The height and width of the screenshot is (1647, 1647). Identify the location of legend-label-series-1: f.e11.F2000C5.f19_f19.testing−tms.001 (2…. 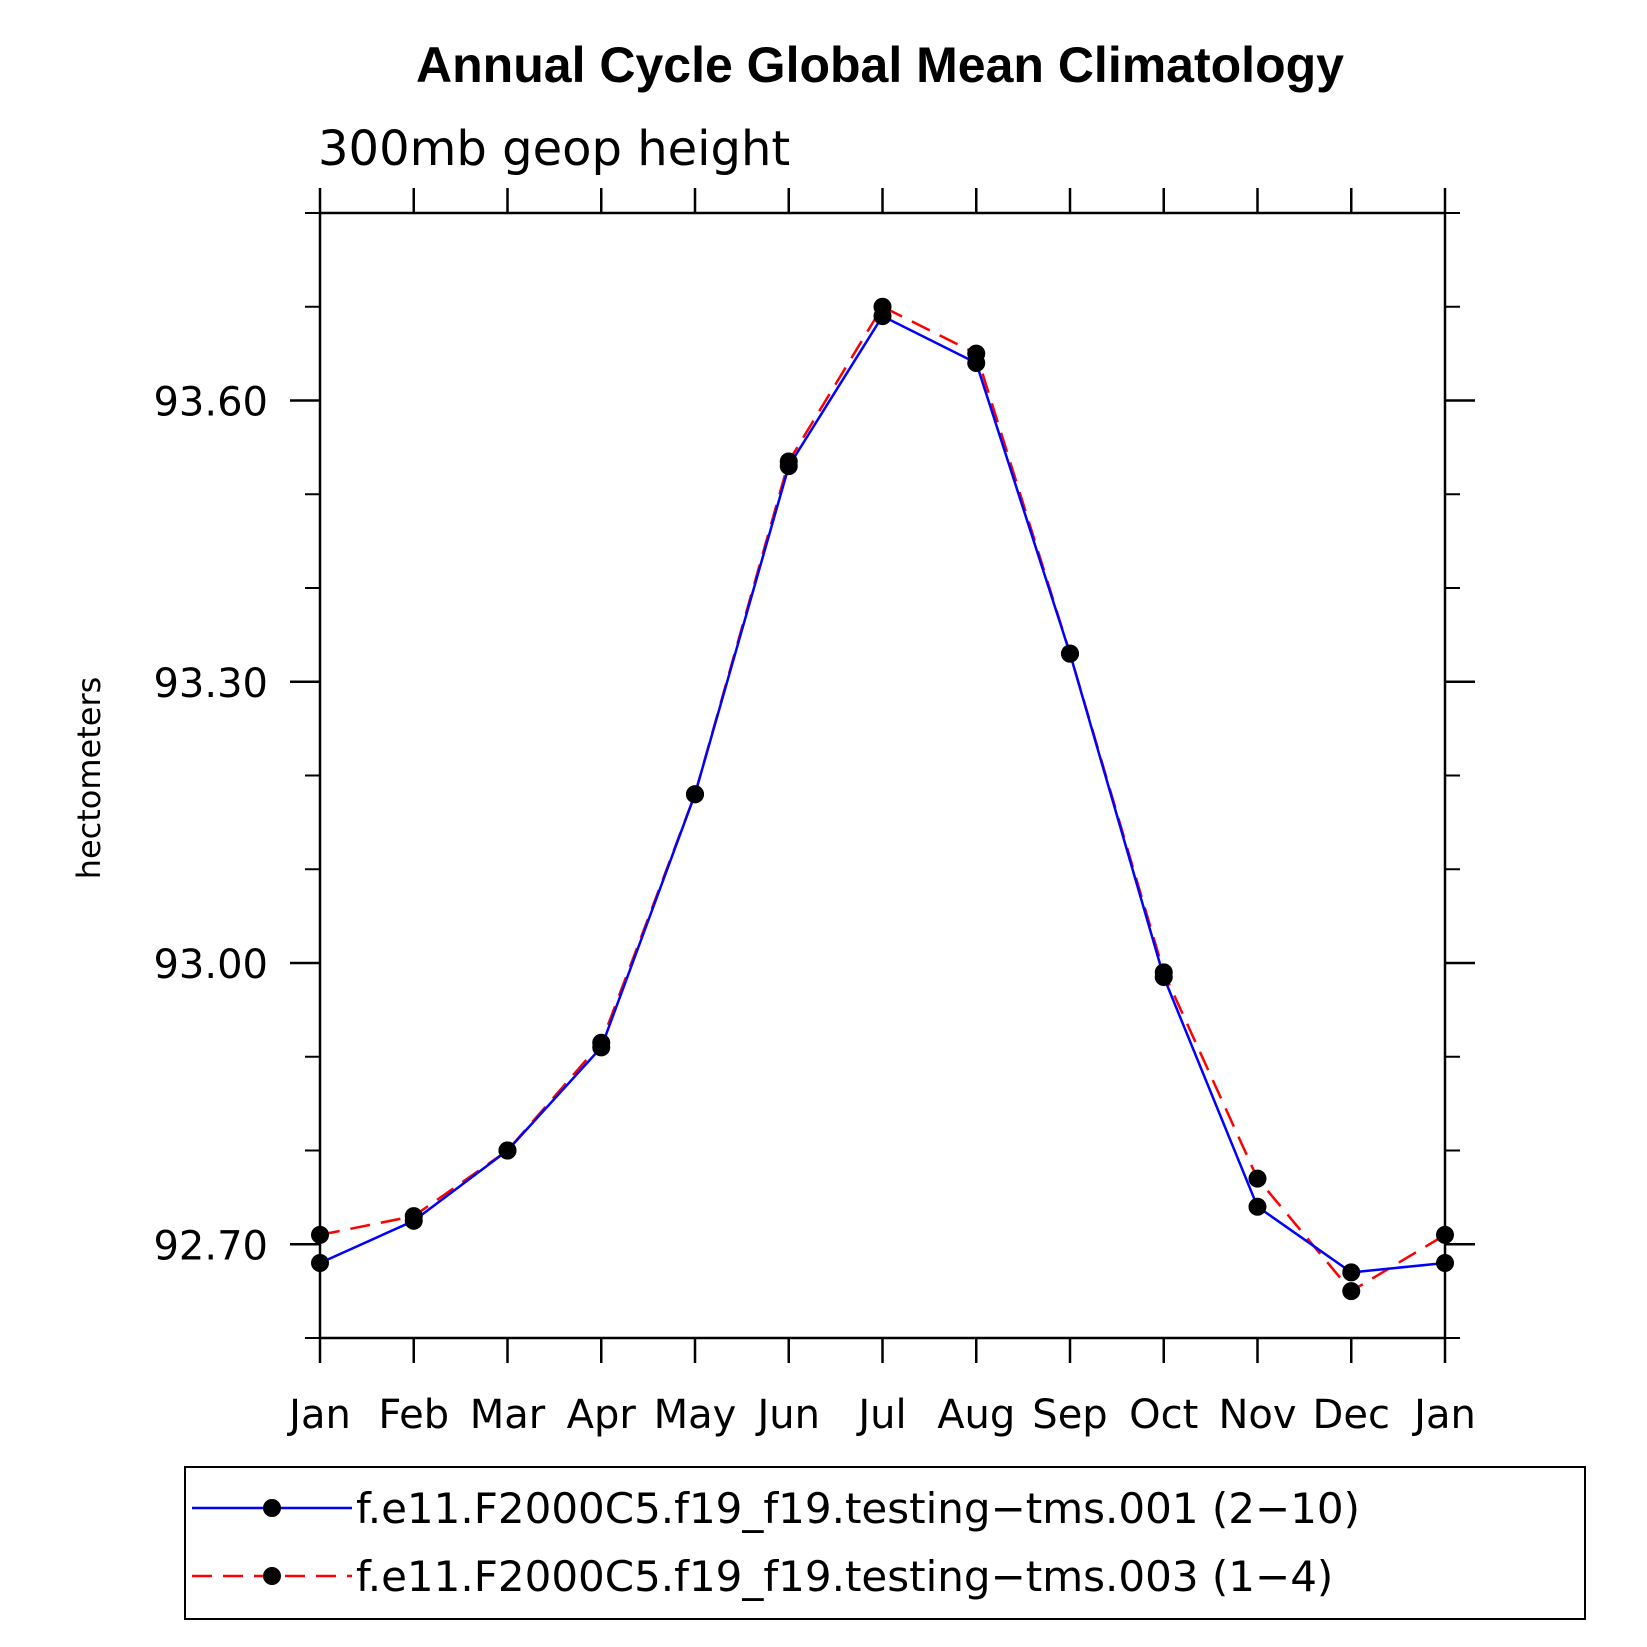
(858, 1508).